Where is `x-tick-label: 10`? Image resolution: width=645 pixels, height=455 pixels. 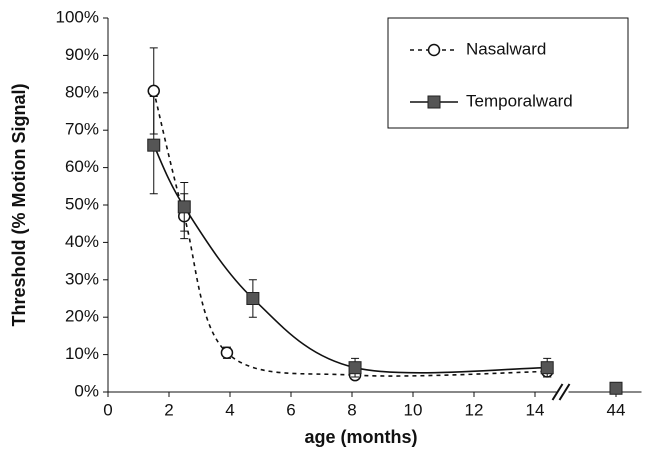 x-tick-label: 10 is located at coordinates (413, 409).